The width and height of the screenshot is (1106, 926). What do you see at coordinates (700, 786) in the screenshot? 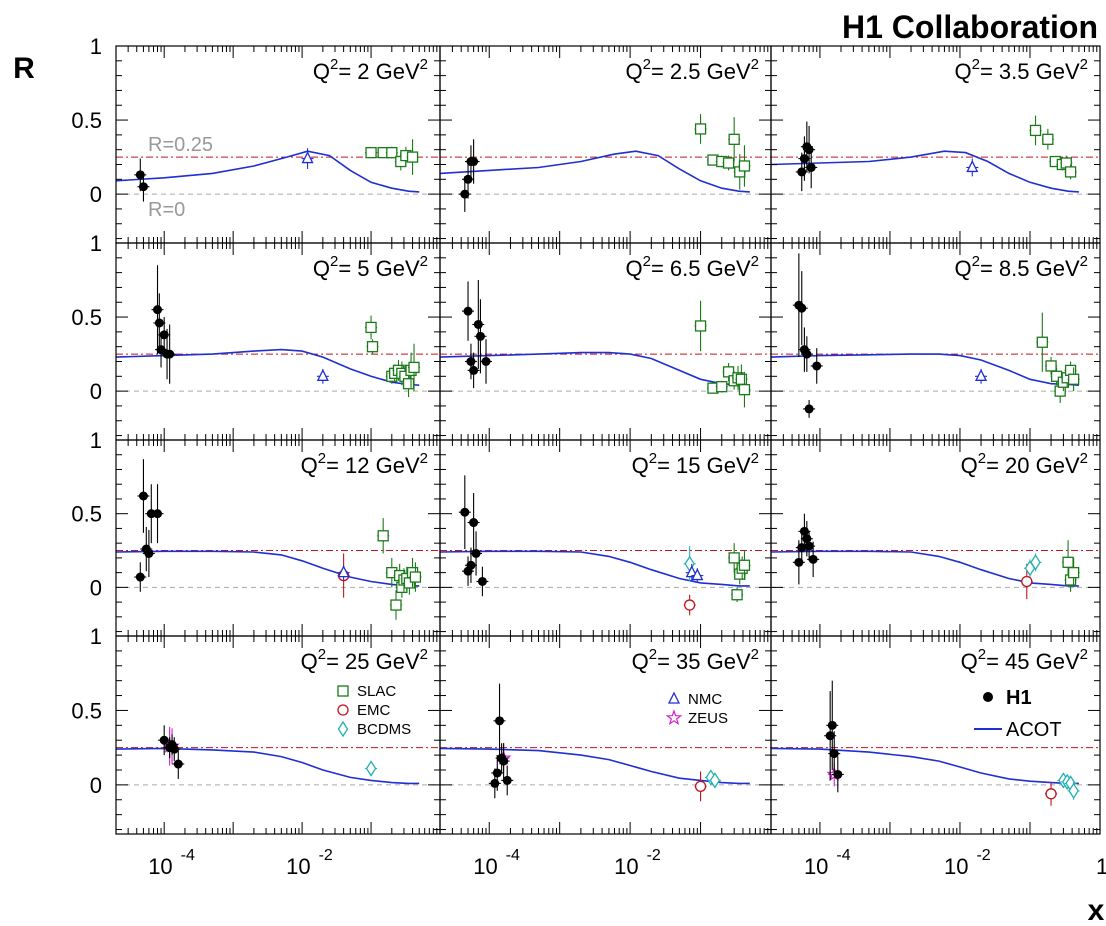
I see `emc-datapoint` at bounding box center [700, 786].